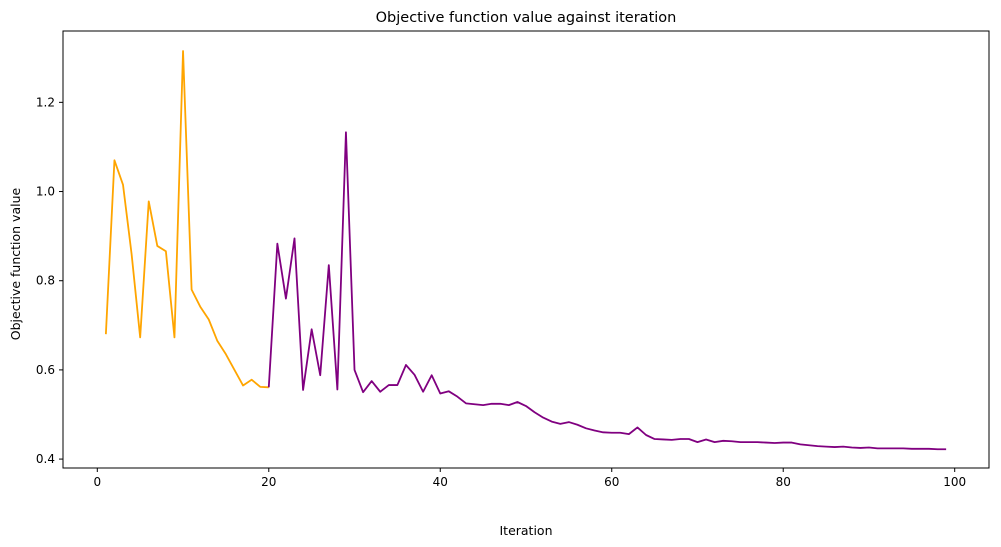 The height and width of the screenshot is (547, 1001). Describe the element at coordinates (15, 263) in the screenshot. I see `y-axis-label: Objective function value` at that location.